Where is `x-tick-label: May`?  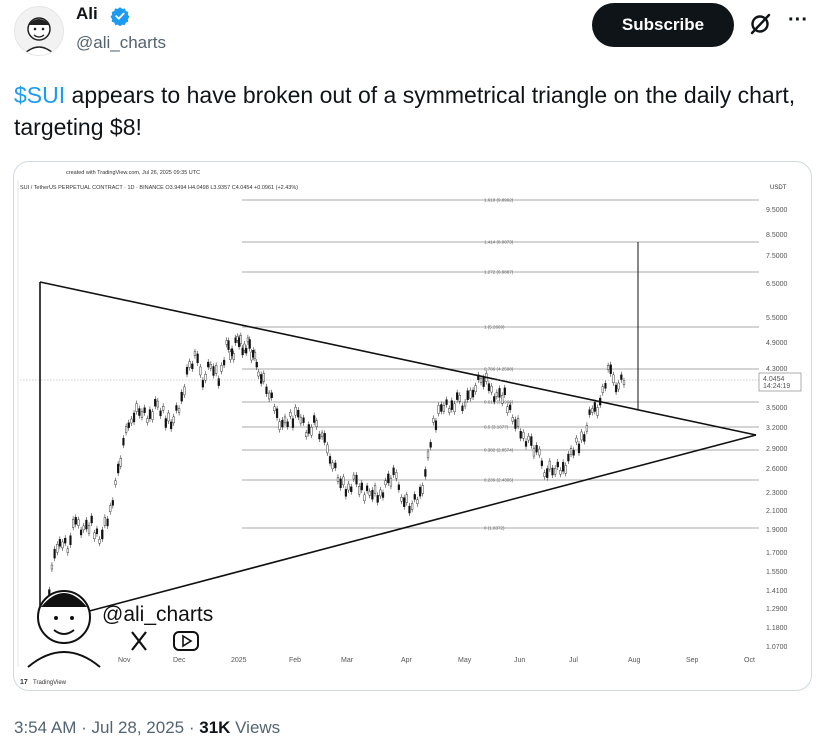 x-tick-label: May is located at coordinates (465, 660).